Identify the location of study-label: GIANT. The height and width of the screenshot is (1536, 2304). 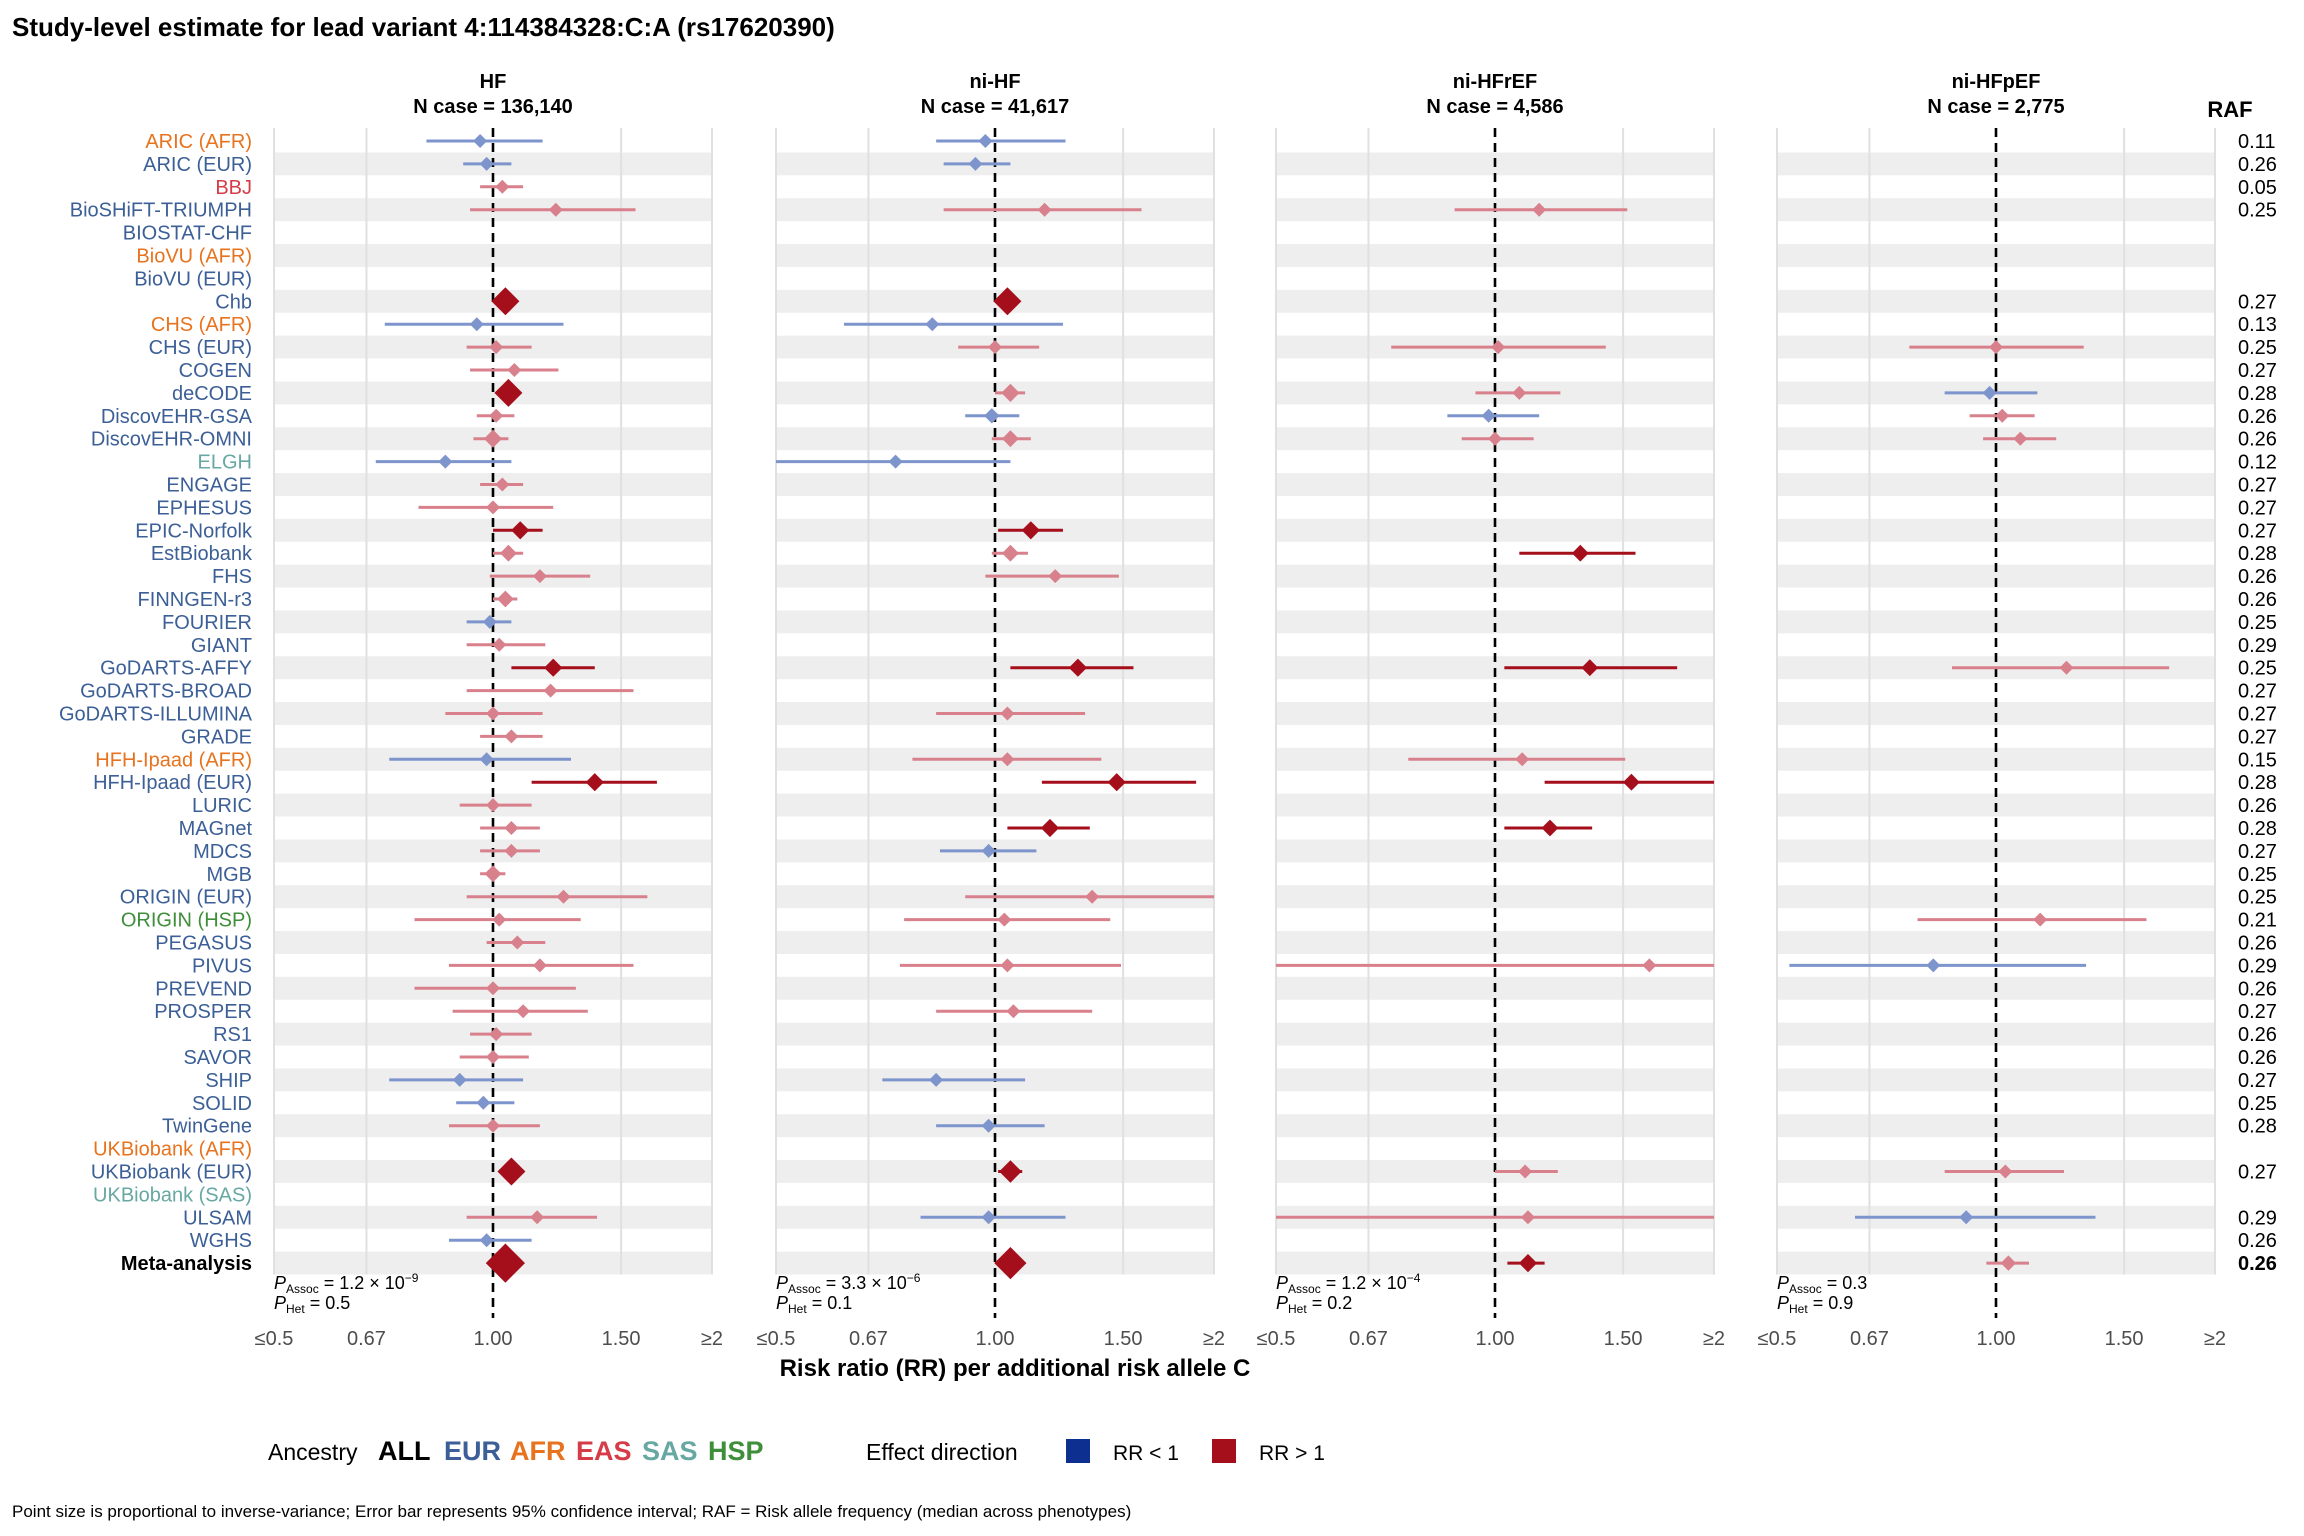
(221, 646).